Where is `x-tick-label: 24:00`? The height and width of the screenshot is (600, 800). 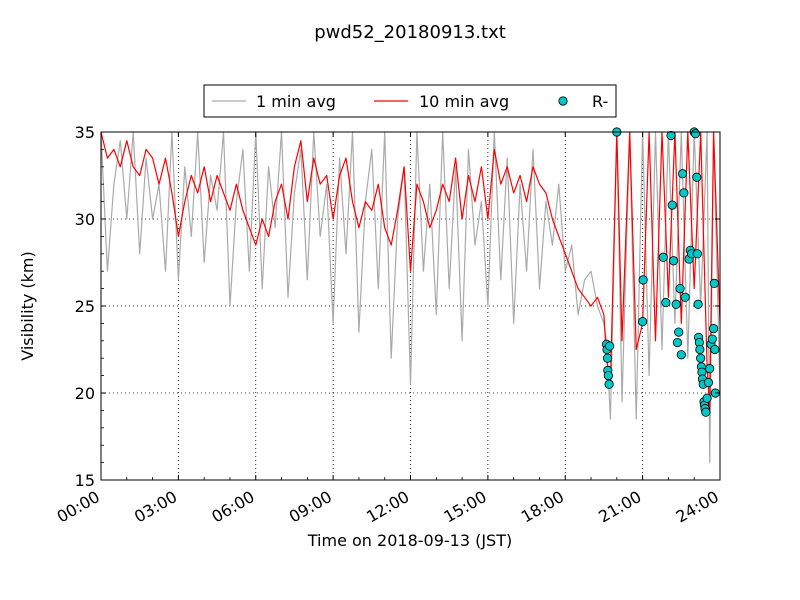 x-tick-label: 24:00 is located at coordinates (697, 507).